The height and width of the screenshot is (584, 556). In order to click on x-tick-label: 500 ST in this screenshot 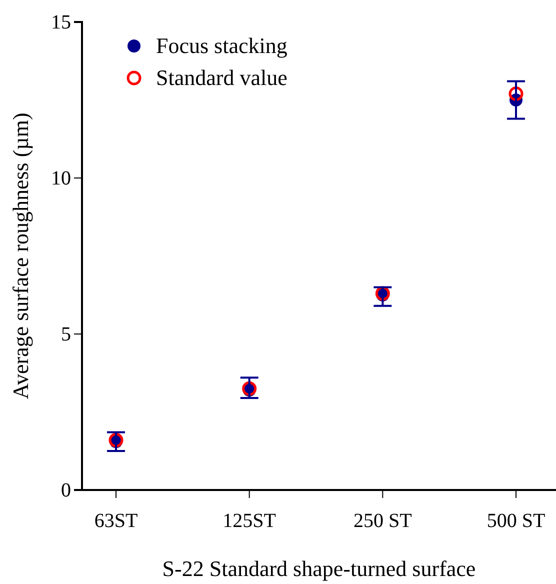, I will do `click(516, 521)`.